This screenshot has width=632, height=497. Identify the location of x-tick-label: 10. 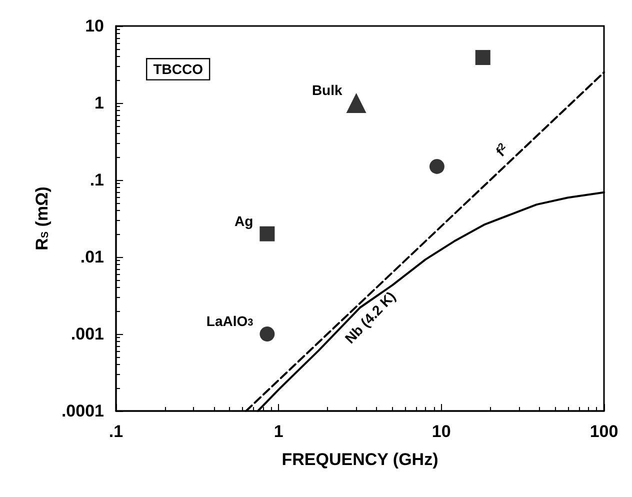
(441, 431).